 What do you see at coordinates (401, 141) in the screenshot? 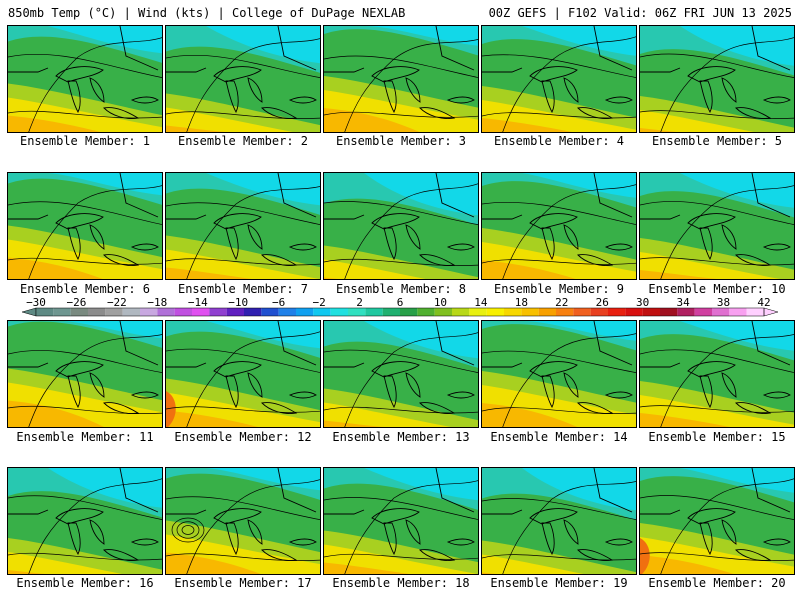
I see `ensemble-member-label: Ensemble Member: 3` at bounding box center [401, 141].